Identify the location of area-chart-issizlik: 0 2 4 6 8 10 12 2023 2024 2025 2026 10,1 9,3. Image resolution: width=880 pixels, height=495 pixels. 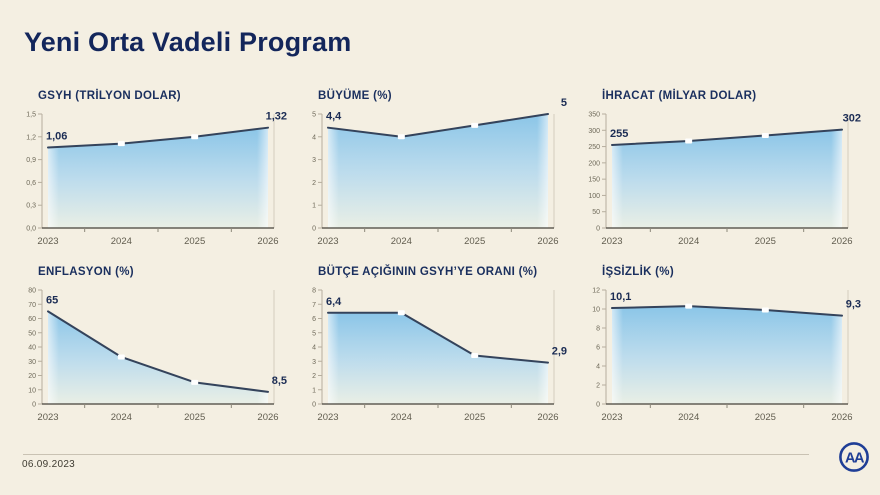
(726, 356).